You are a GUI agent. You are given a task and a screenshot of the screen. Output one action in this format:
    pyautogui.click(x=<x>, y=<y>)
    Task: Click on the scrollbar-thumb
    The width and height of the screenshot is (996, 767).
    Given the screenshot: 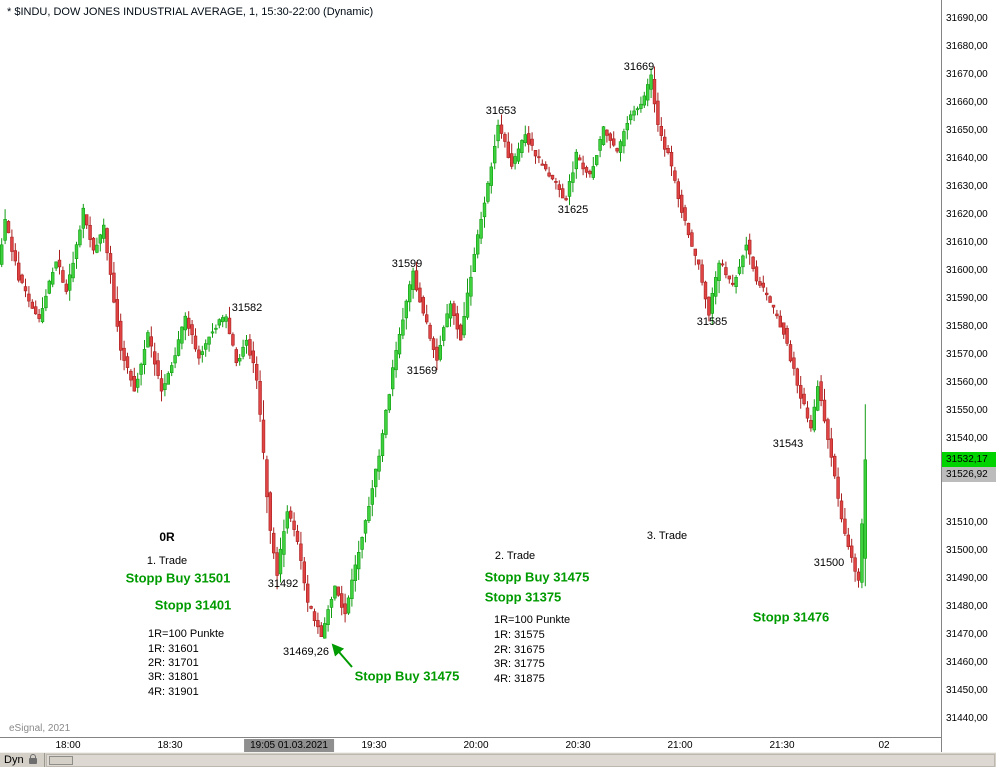 What is the action you would take?
    pyautogui.click(x=60, y=760)
    